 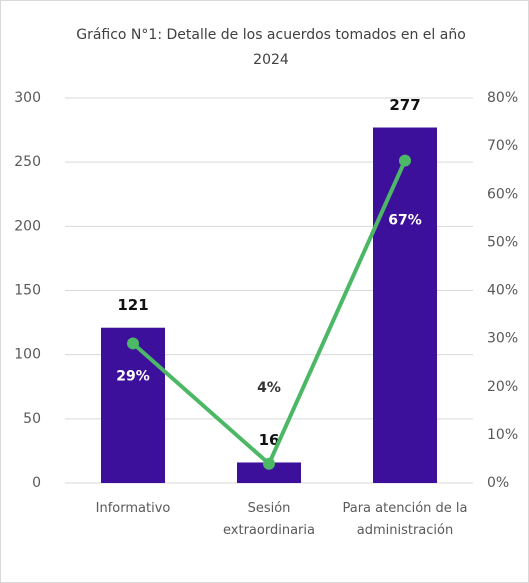 What do you see at coordinates (27, 355) in the screenshot?
I see `y-tick-label: 100` at bounding box center [27, 355].